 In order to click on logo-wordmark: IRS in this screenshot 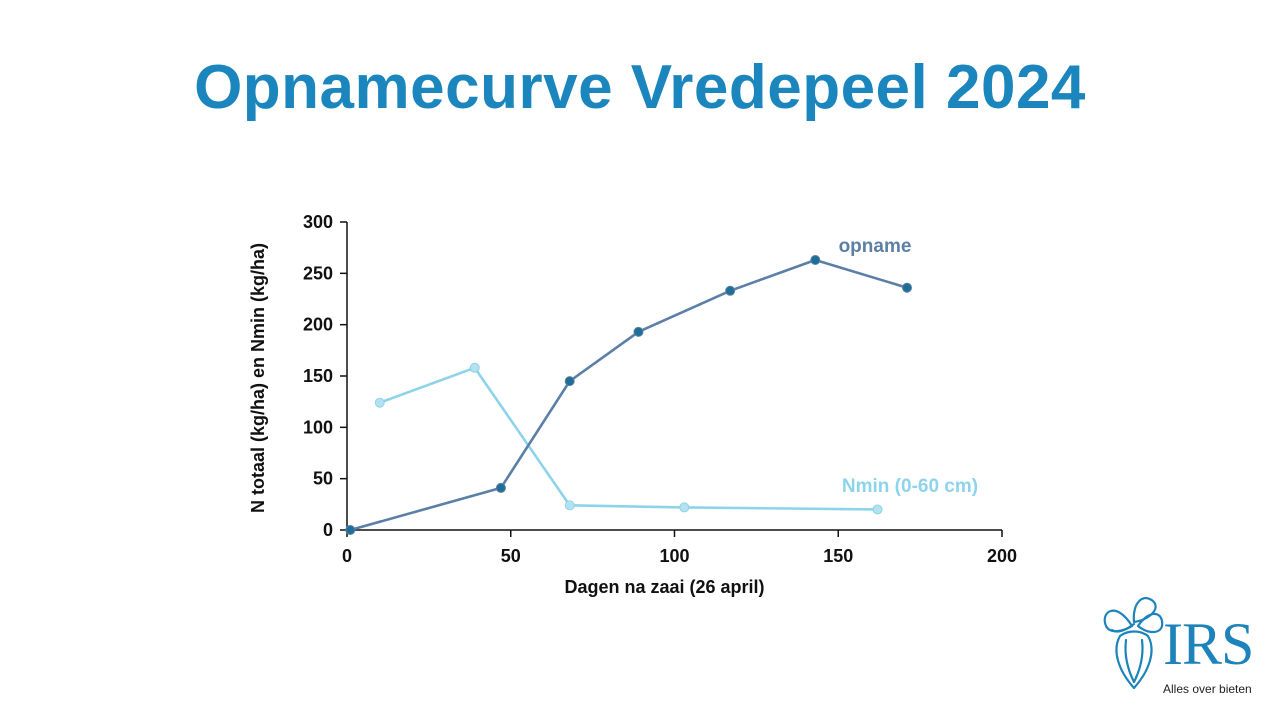, I will do `click(1208, 644)`.